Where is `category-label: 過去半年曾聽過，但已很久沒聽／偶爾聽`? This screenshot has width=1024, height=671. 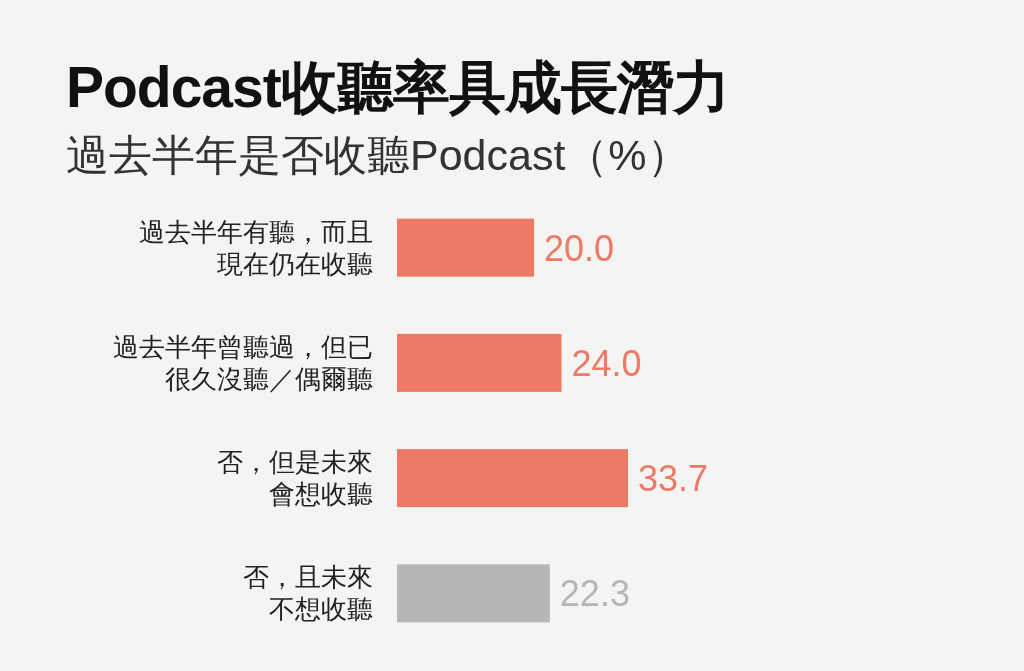
category-label: 過去半年曾聽過，但已很久沒聽／偶爾聽 is located at coordinates (243, 362).